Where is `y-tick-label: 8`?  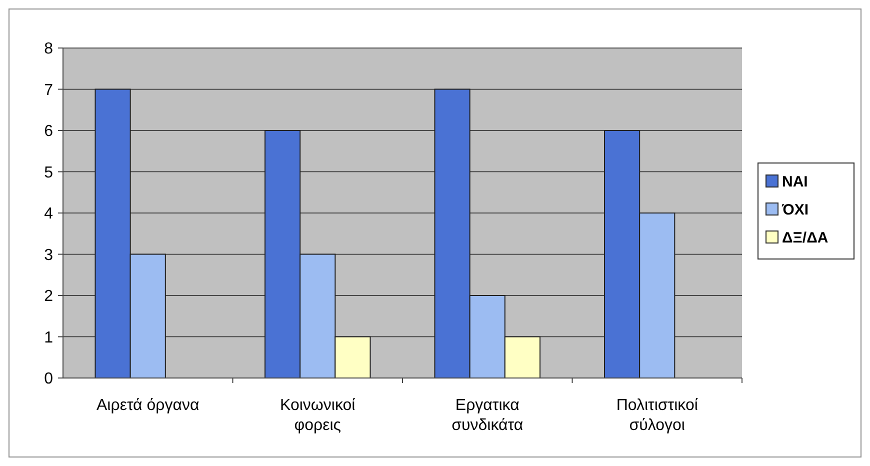 y-tick-label: 8 is located at coordinates (49, 49).